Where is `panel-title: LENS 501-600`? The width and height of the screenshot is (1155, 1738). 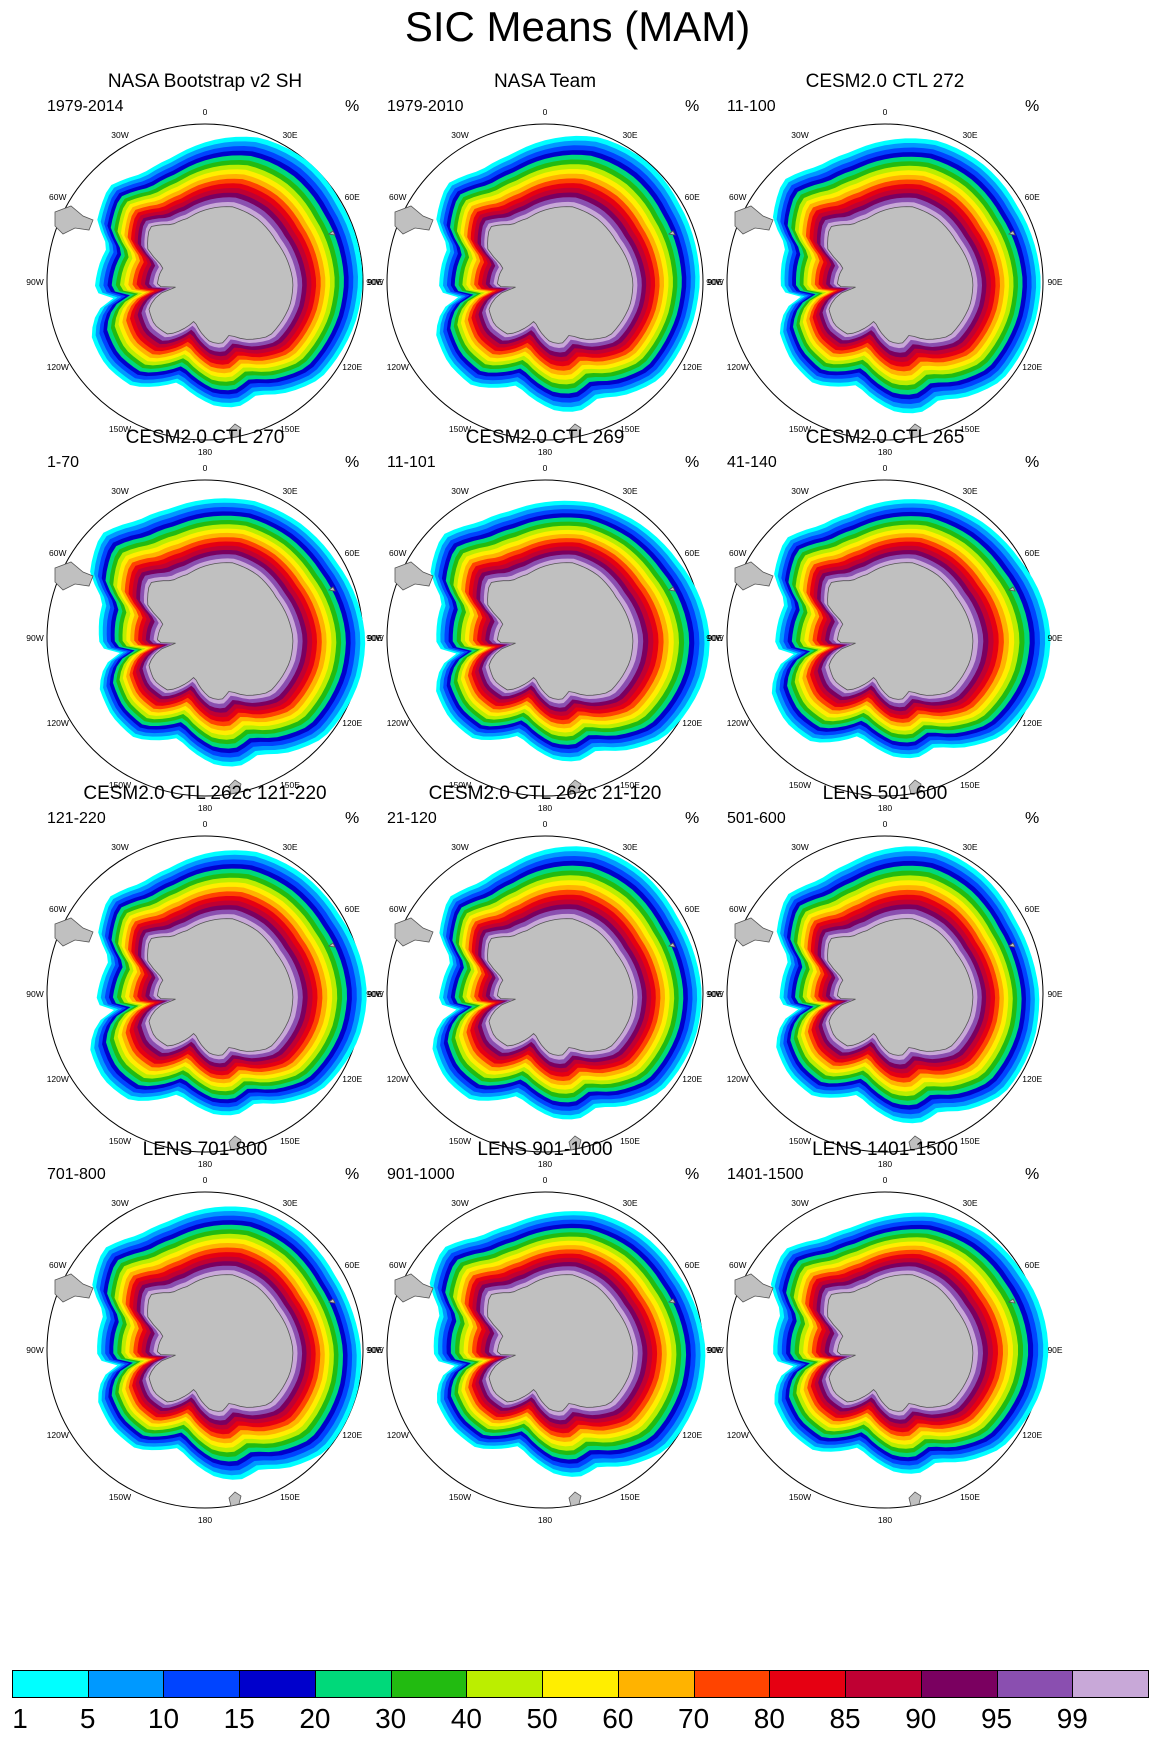
panel-title: LENS 501-600 is located at coordinates (885, 793).